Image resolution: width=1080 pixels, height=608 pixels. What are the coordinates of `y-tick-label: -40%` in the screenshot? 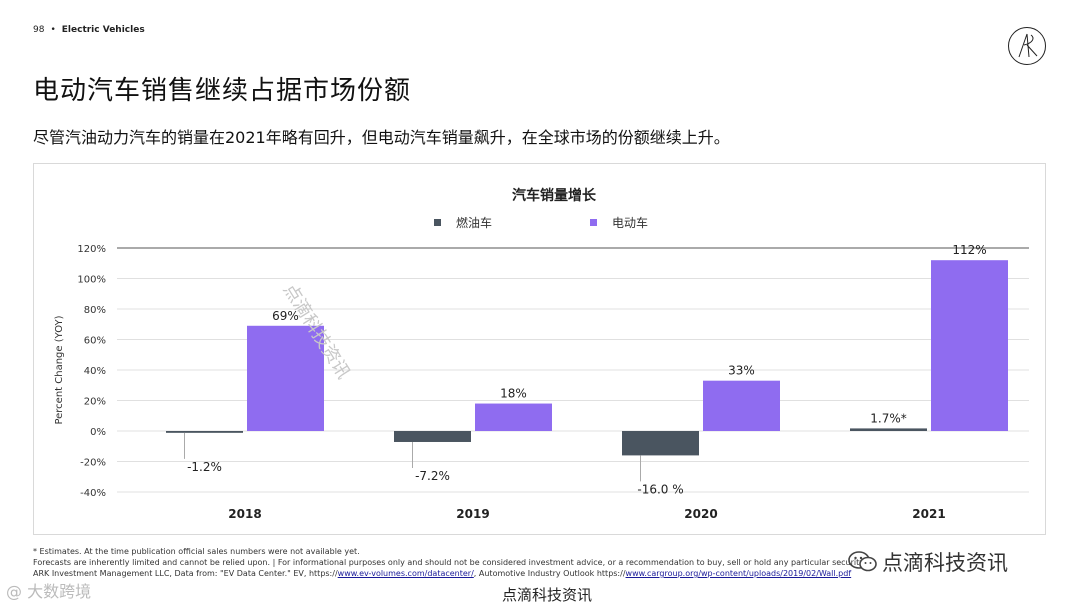 It's located at (93, 493).